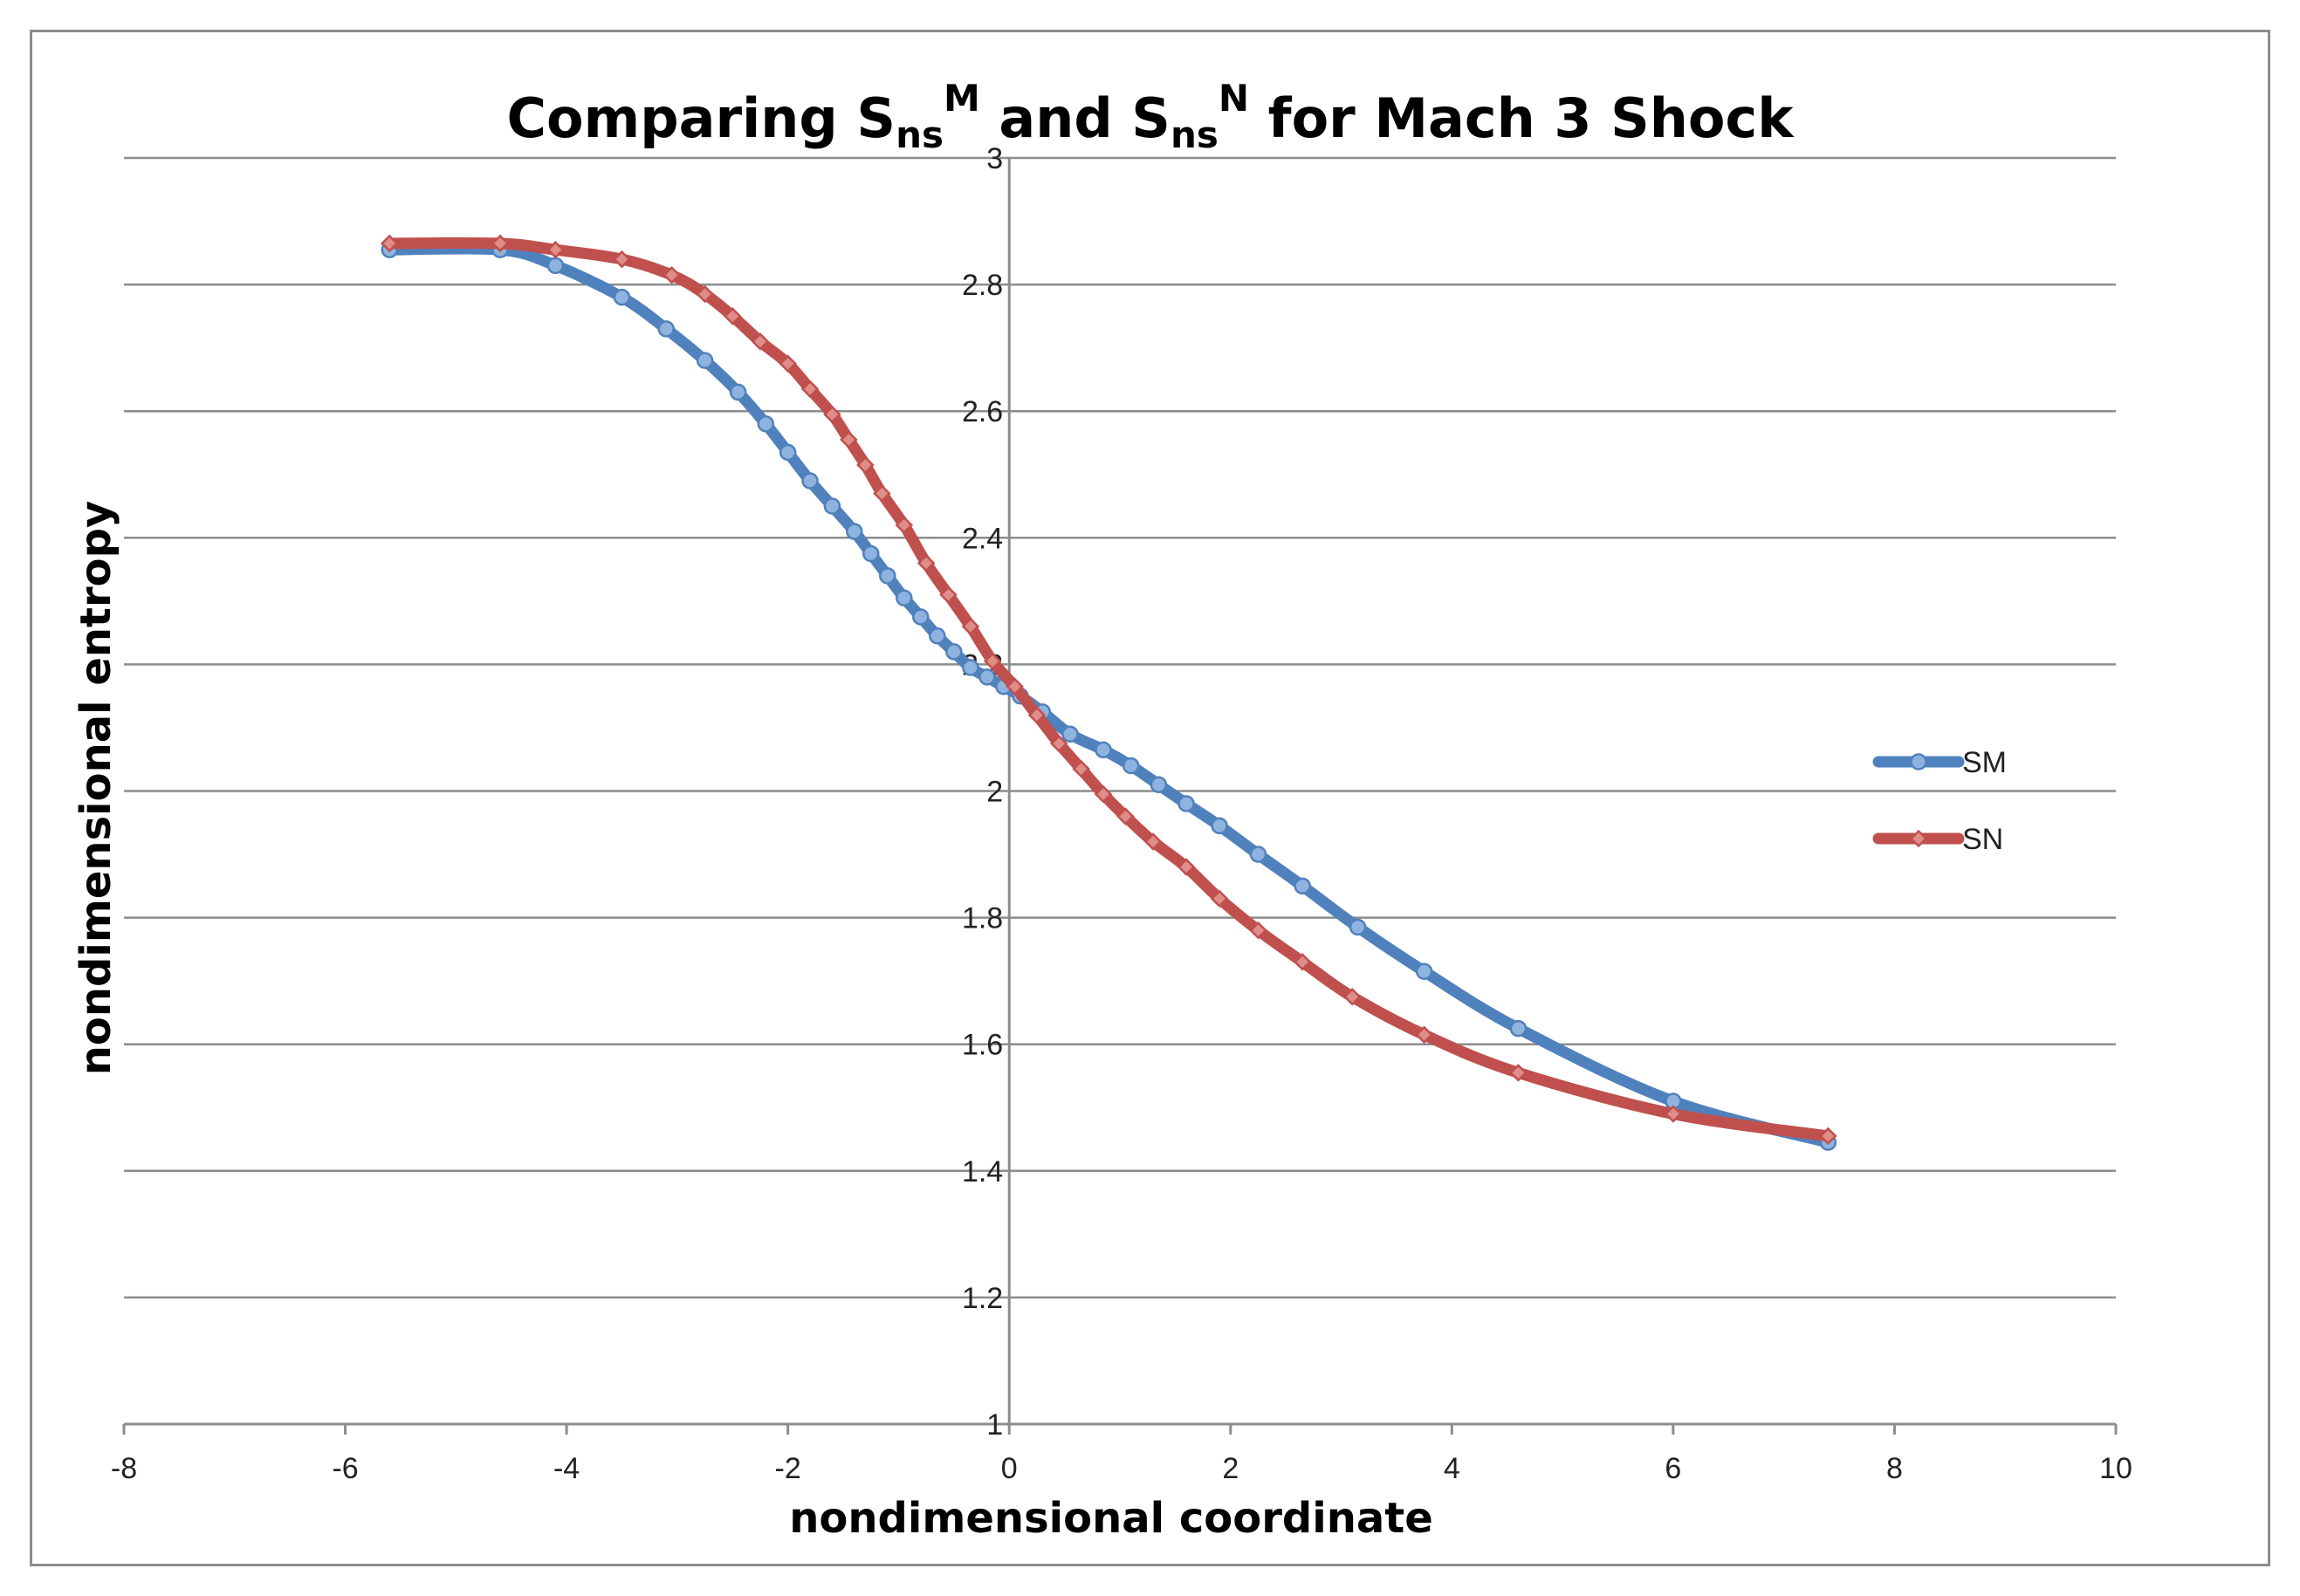 The image size is (2300, 1596). Describe the element at coordinates (1939, 763) in the screenshot. I see `legend-item-sm: SM` at that location.